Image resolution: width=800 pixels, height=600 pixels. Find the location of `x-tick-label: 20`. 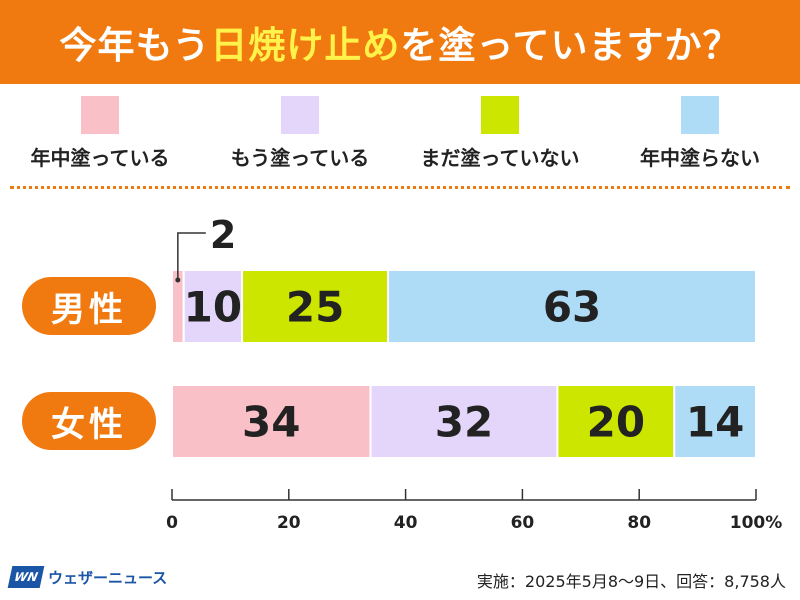

x-tick-label: 20 is located at coordinates (289, 523).